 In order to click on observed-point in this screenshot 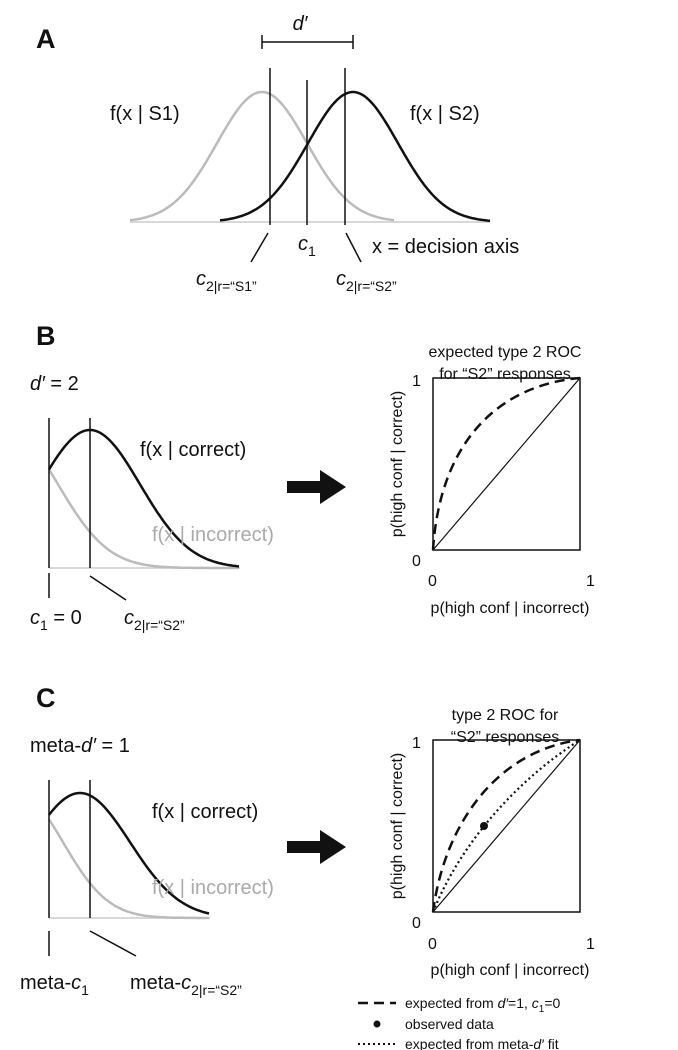, I will do `click(484, 826)`.